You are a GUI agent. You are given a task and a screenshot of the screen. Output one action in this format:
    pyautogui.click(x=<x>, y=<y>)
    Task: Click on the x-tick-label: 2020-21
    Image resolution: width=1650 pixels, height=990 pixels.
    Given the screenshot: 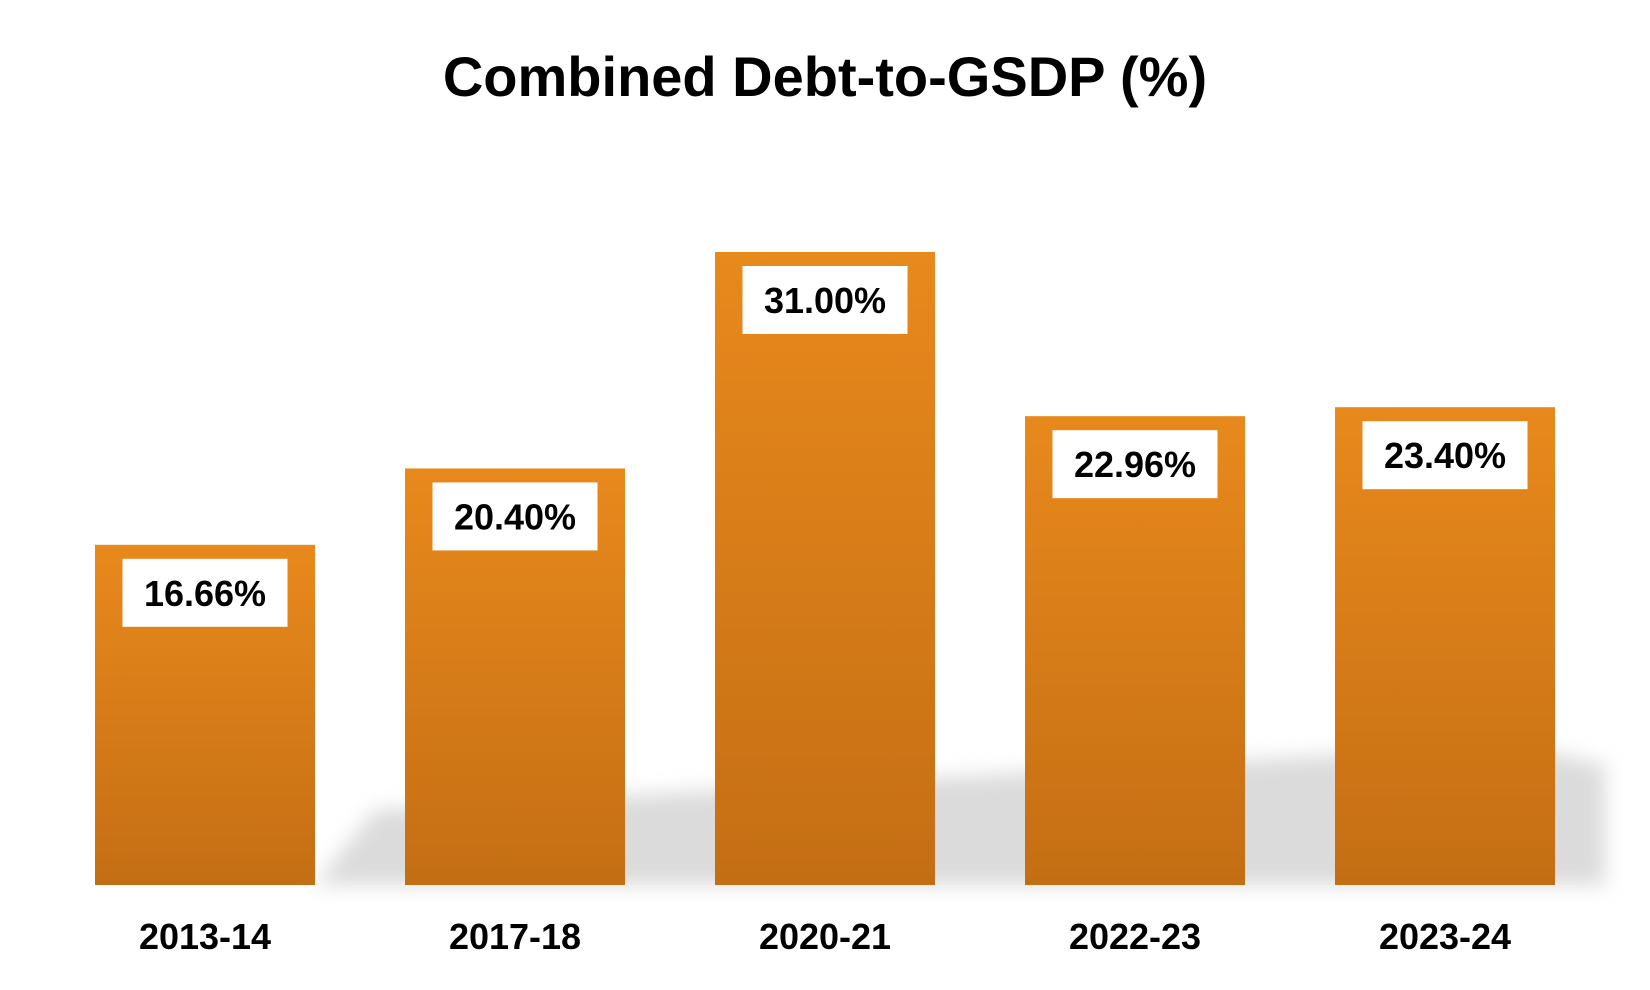 What is the action you would take?
    pyautogui.click(x=825, y=936)
    